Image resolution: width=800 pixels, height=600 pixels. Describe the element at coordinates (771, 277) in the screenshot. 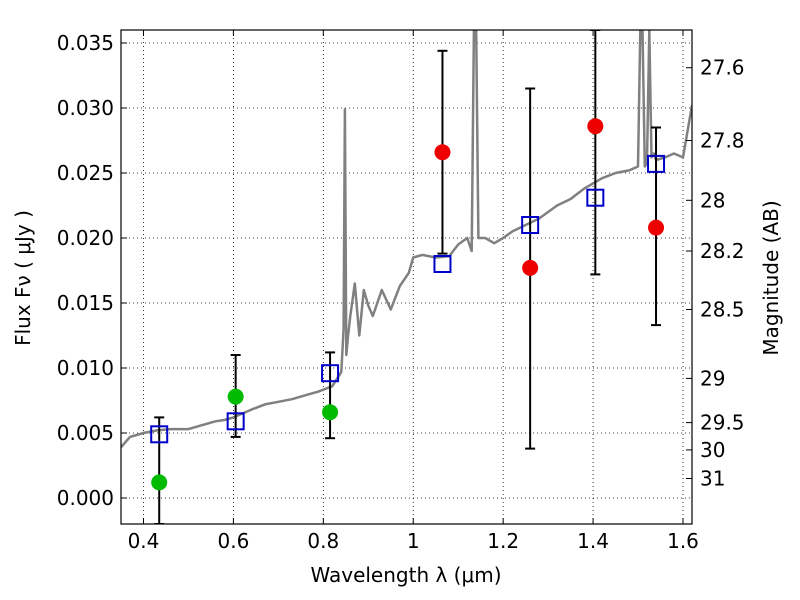

I see `right-axis-label: Magnitude (AB)` at that location.